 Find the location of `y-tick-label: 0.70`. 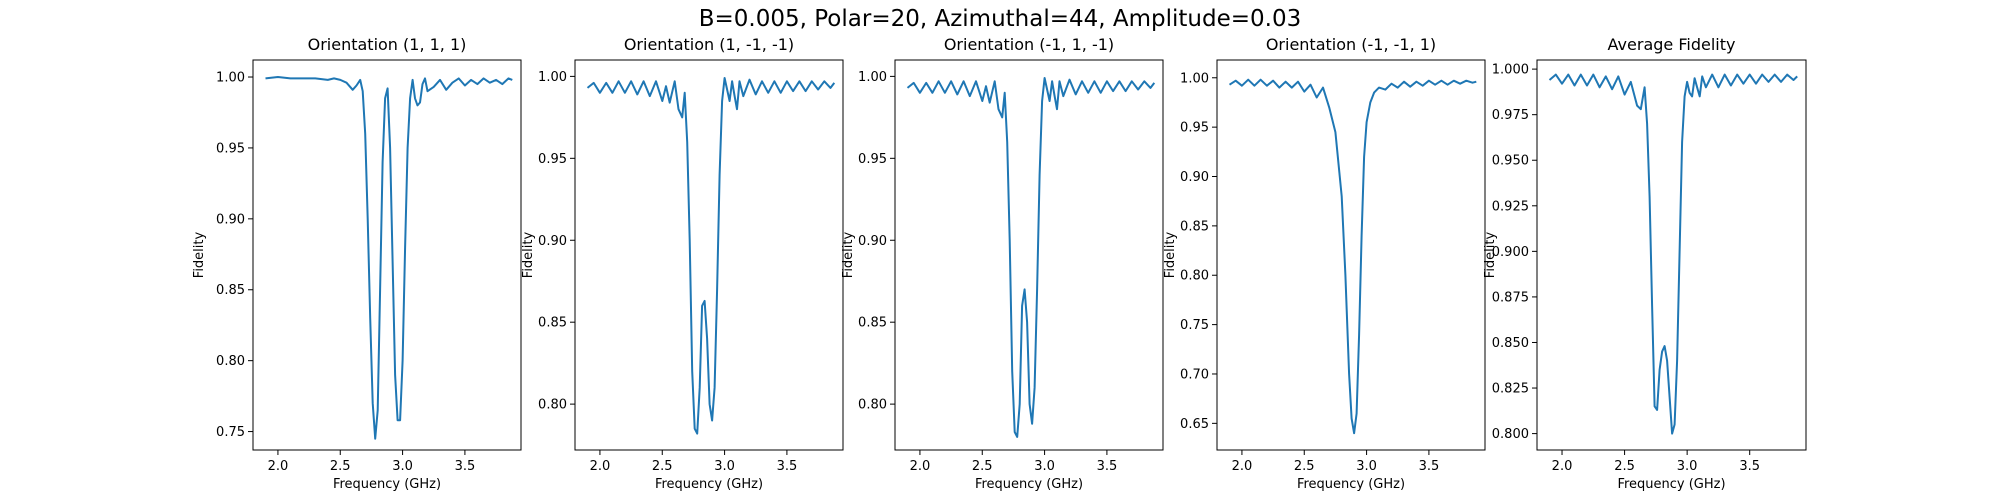

y-tick-label: 0.70 is located at coordinates (1194, 374).